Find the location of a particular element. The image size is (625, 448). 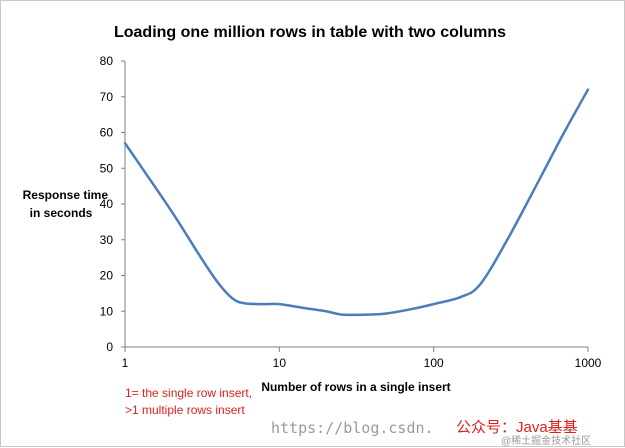

y-ticks: 0 10 20 30 40 50 60 70 80 is located at coordinates (112, 204).